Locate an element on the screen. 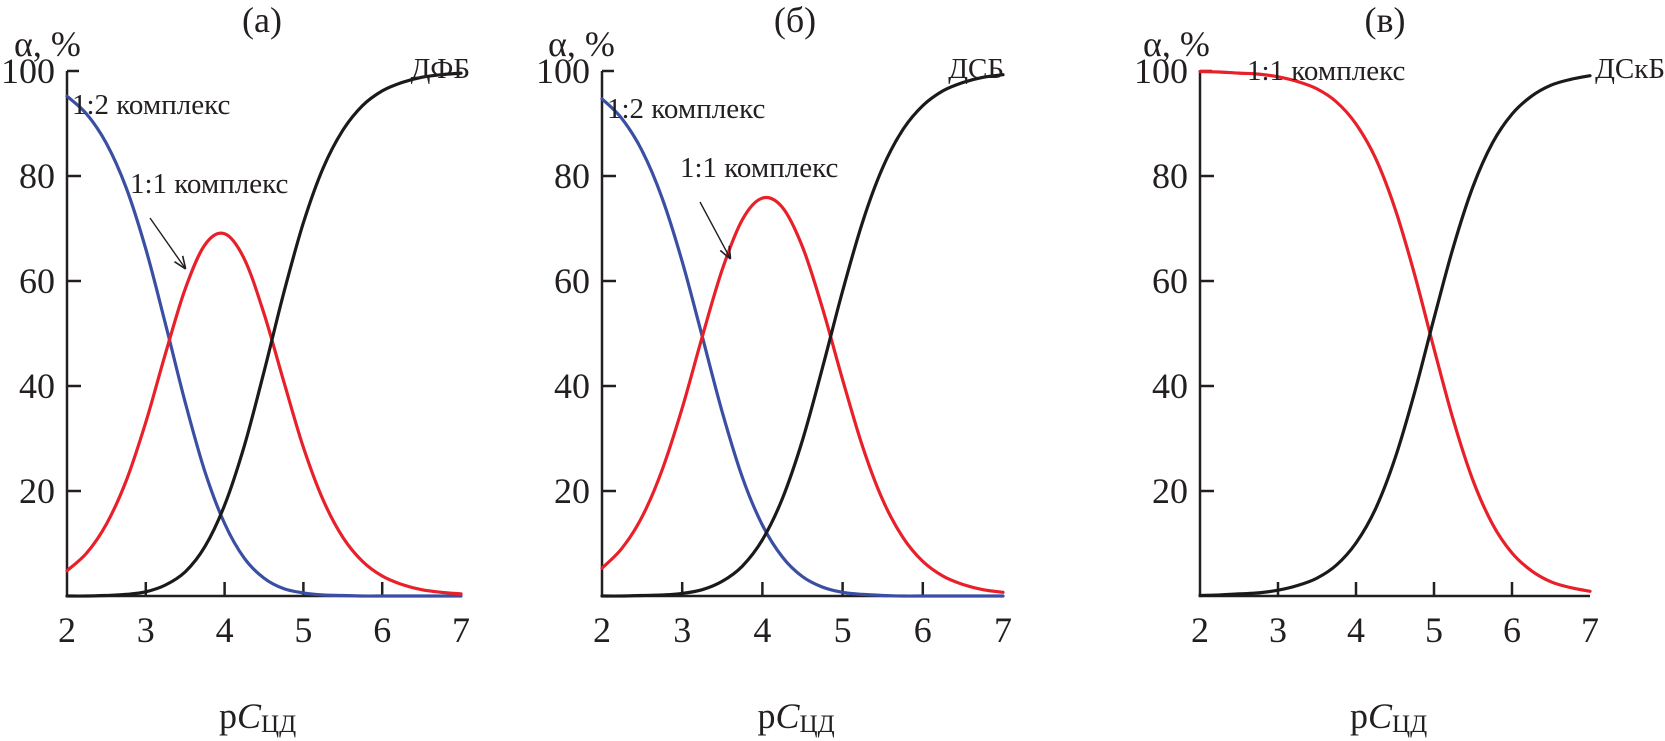 The height and width of the screenshot is (741, 1665). panel-title: (в) is located at coordinates (1385, 20).